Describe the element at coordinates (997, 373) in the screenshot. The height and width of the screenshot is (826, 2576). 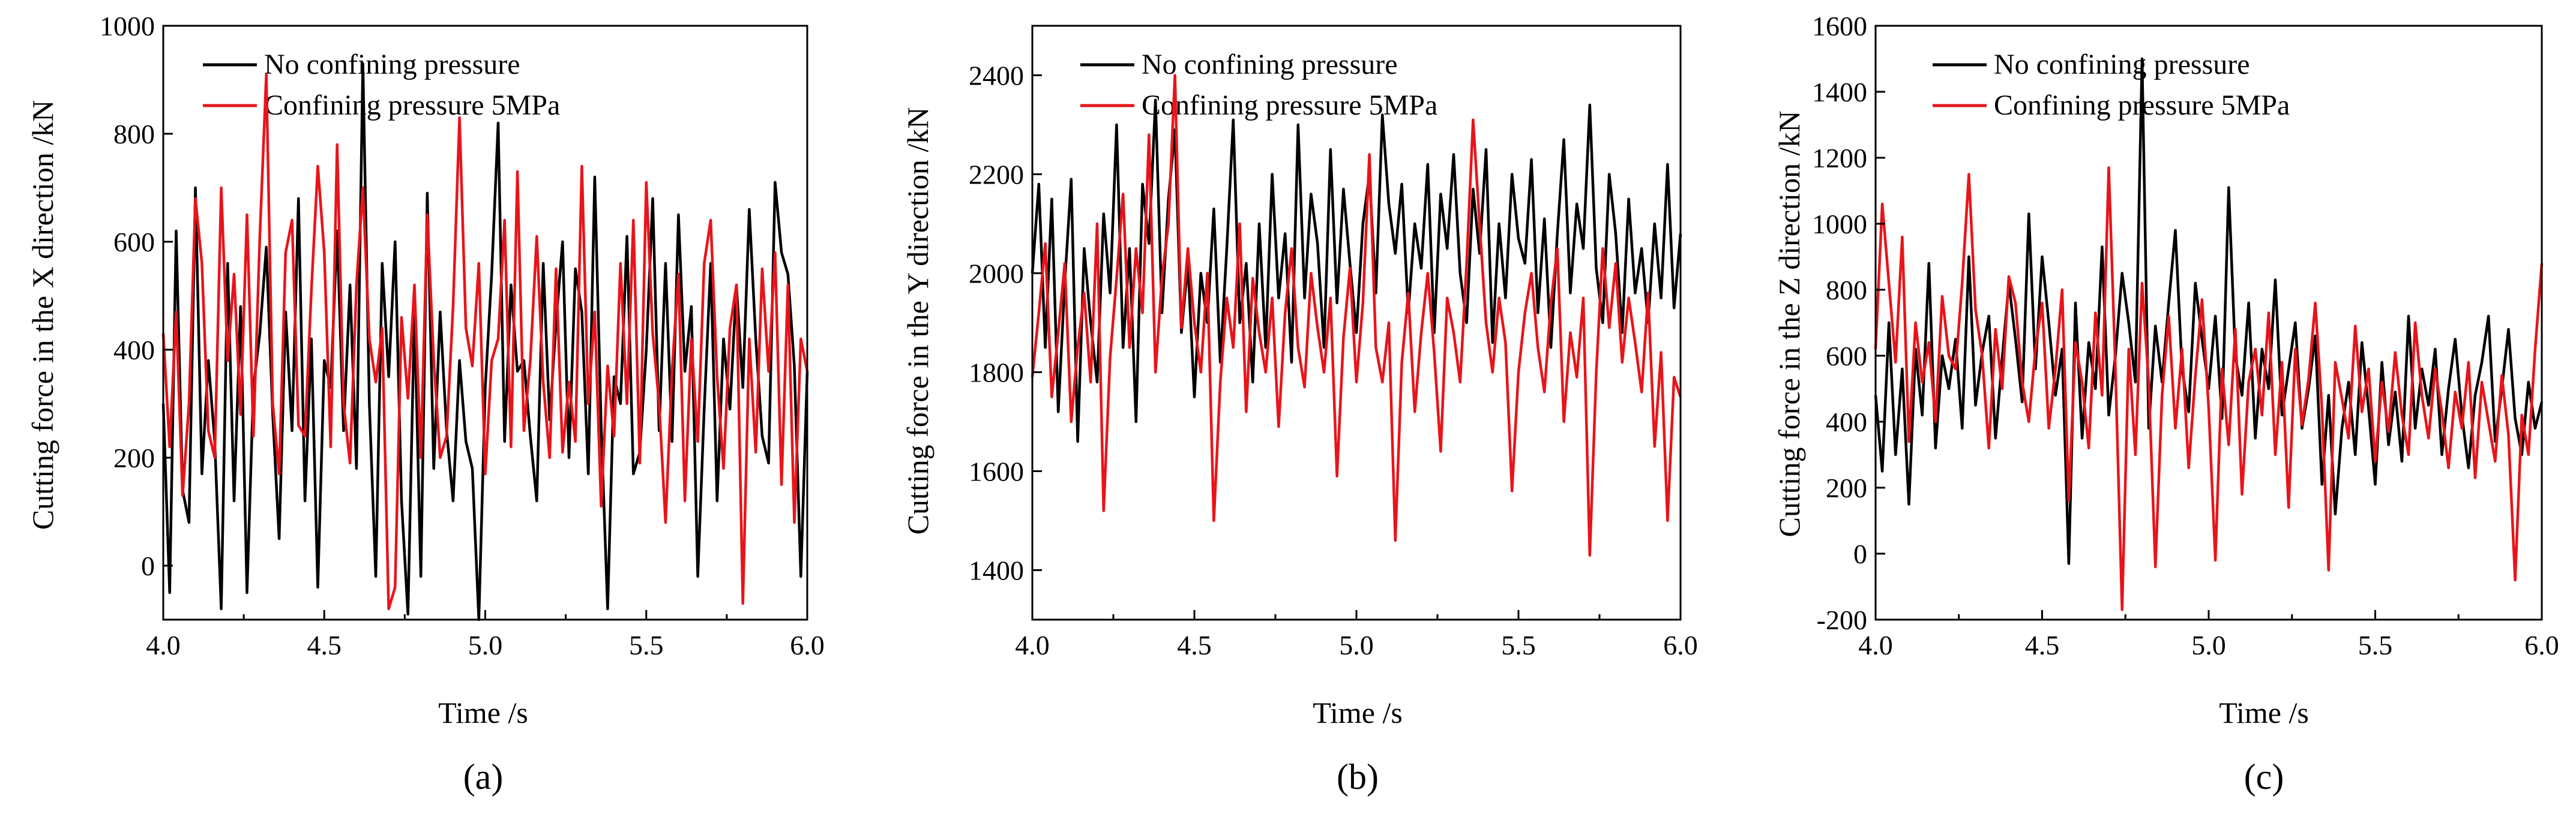
I see `y-tick-label: 1800` at that location.